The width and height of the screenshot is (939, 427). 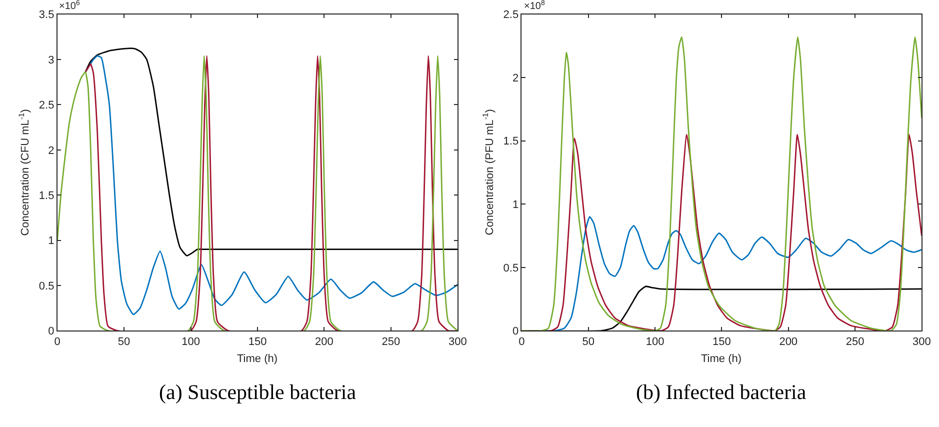 I want to click on text: ×10$^{6}$, so click(x=69, y=6).